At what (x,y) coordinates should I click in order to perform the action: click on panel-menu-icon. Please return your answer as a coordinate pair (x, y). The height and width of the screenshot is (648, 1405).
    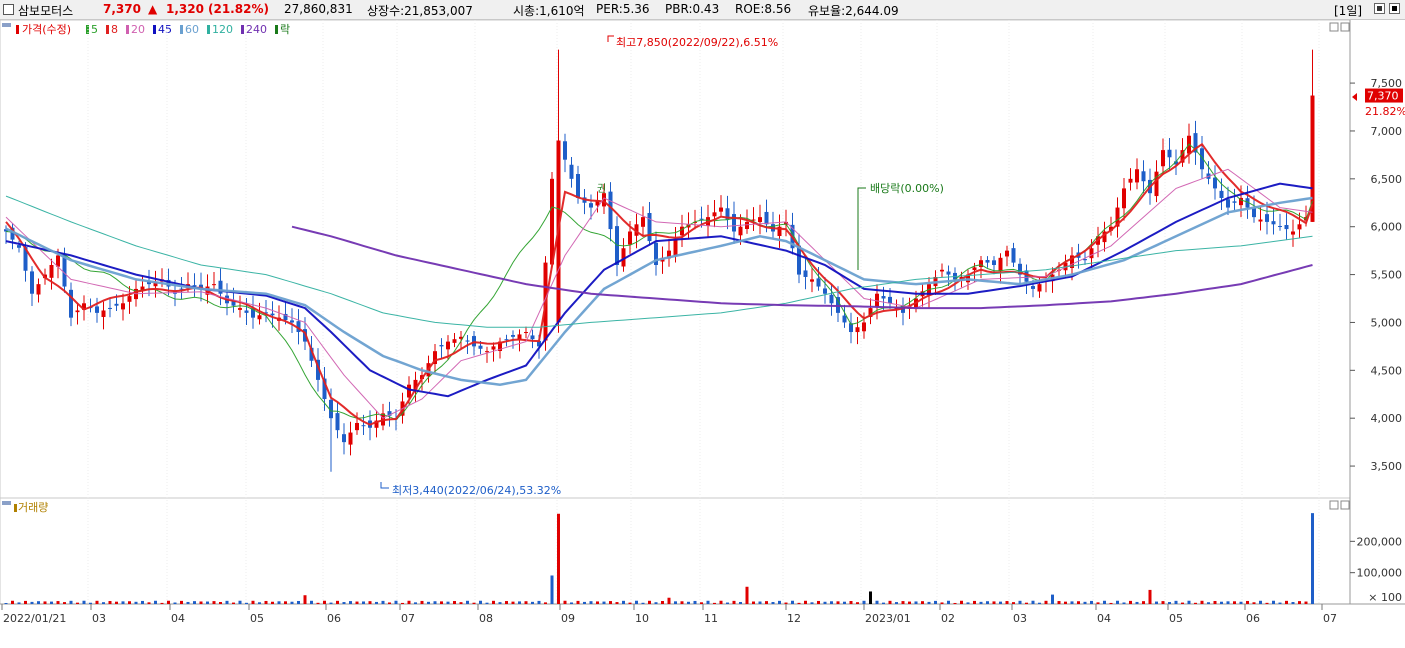
    Looking at the image, I should click on (6, 25).